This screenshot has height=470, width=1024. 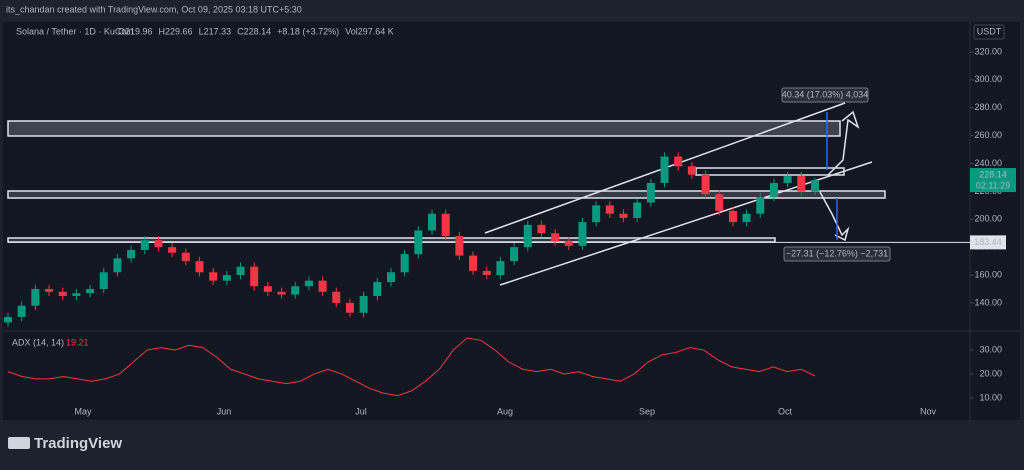 I want to click on y-tick-label: 10.00, so click(x=990, y=397).